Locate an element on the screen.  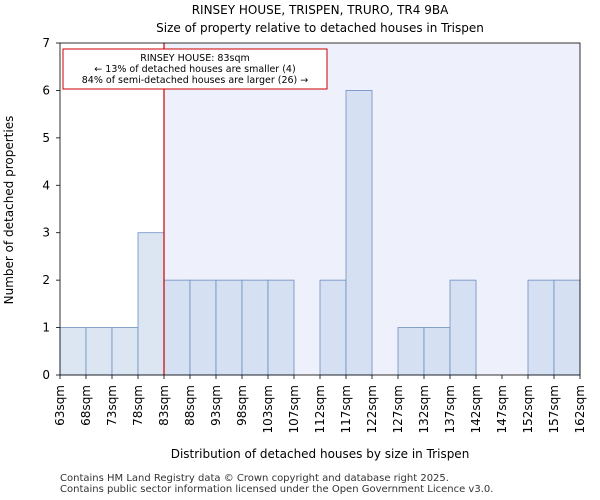
y-tick-label: 4 is located at coordinates (46, 185).